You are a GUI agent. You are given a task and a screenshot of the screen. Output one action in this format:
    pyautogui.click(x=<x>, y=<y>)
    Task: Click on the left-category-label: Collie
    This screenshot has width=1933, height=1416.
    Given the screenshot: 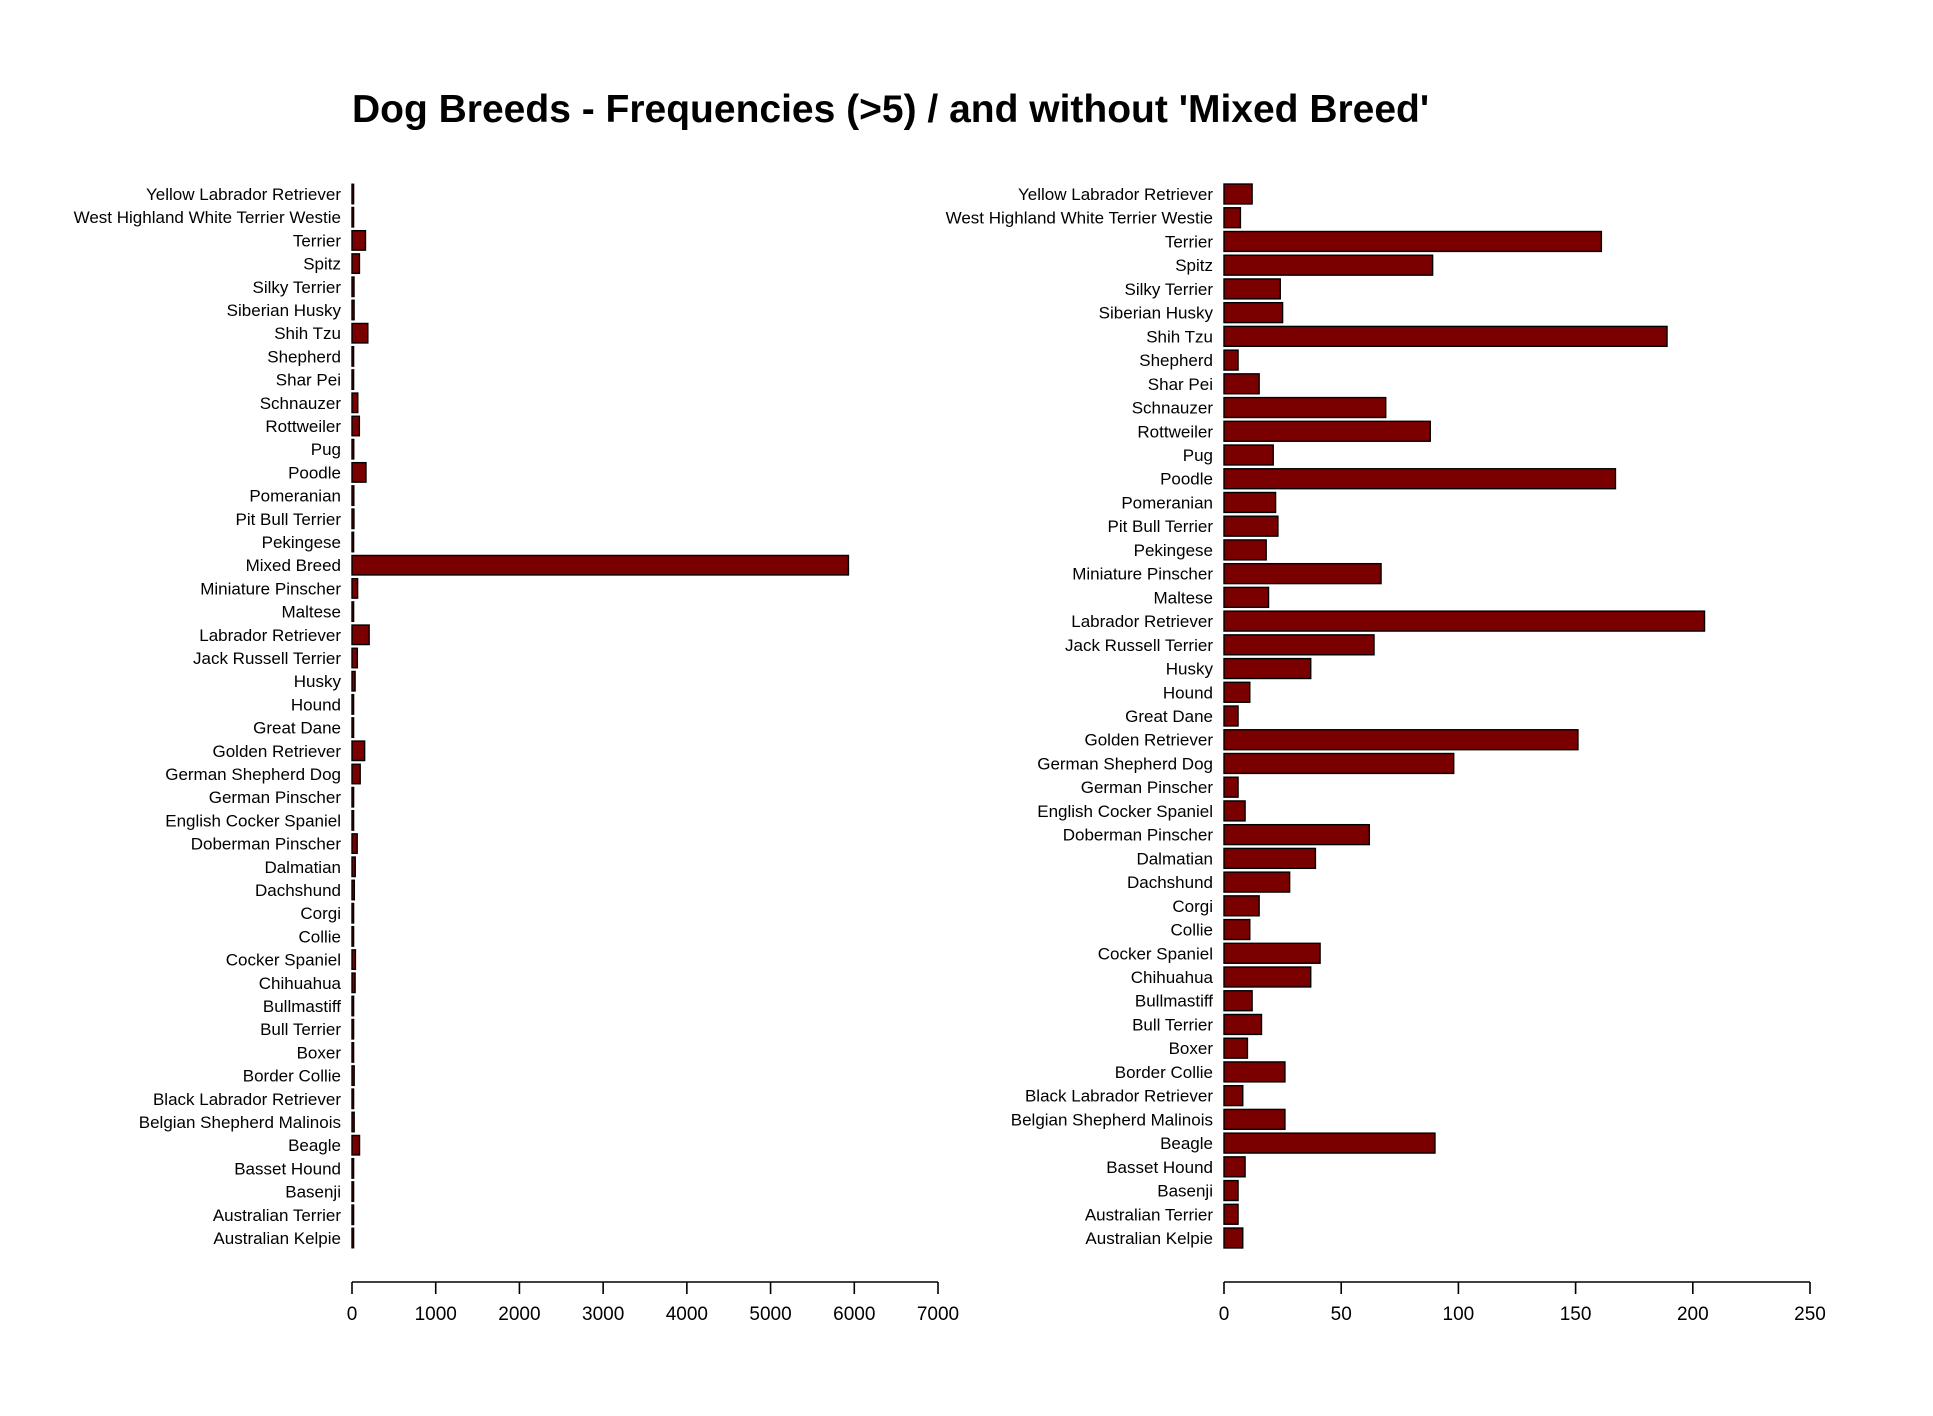 What is the action you would take?
    pyautogui.click(x=319, y=936)
    